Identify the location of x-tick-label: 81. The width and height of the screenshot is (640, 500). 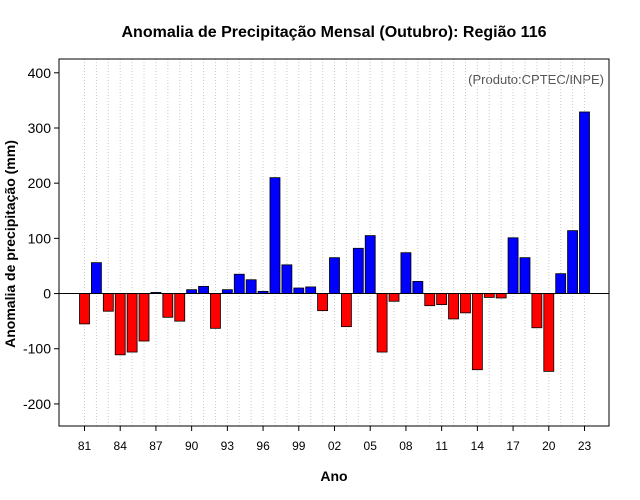
(85, 446).